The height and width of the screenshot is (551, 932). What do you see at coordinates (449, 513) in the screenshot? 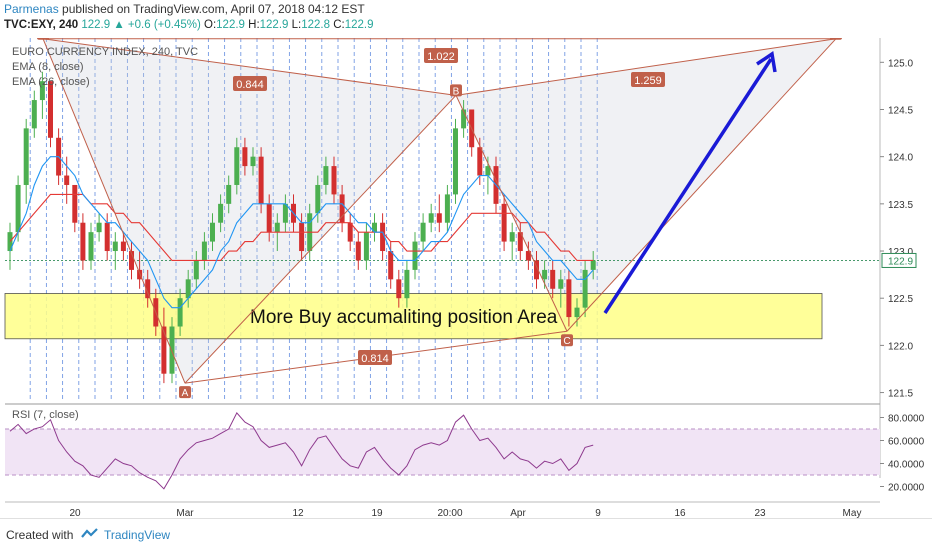
I see `time-tick-label: 20:00` at bounding box center [449, 513].